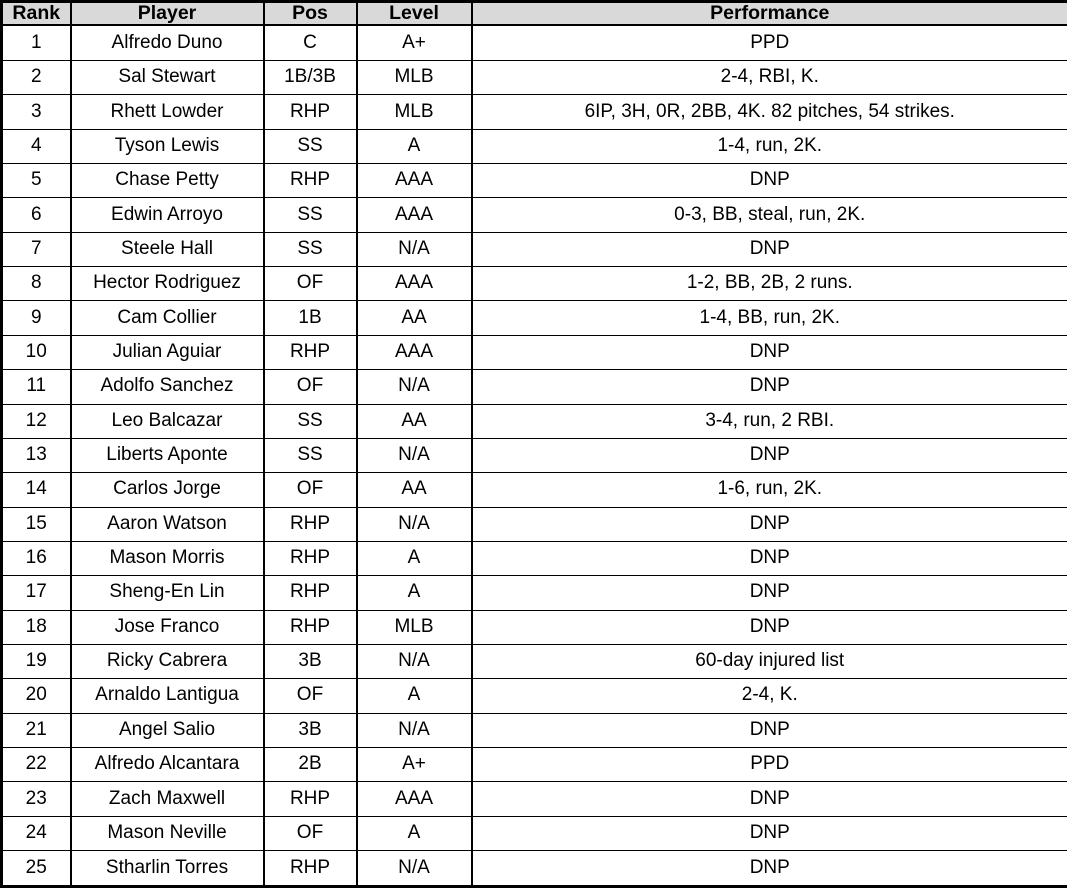 This screenshot has height=888, width=1067. I want to click on header-pos: Pos, so click(310, 13).